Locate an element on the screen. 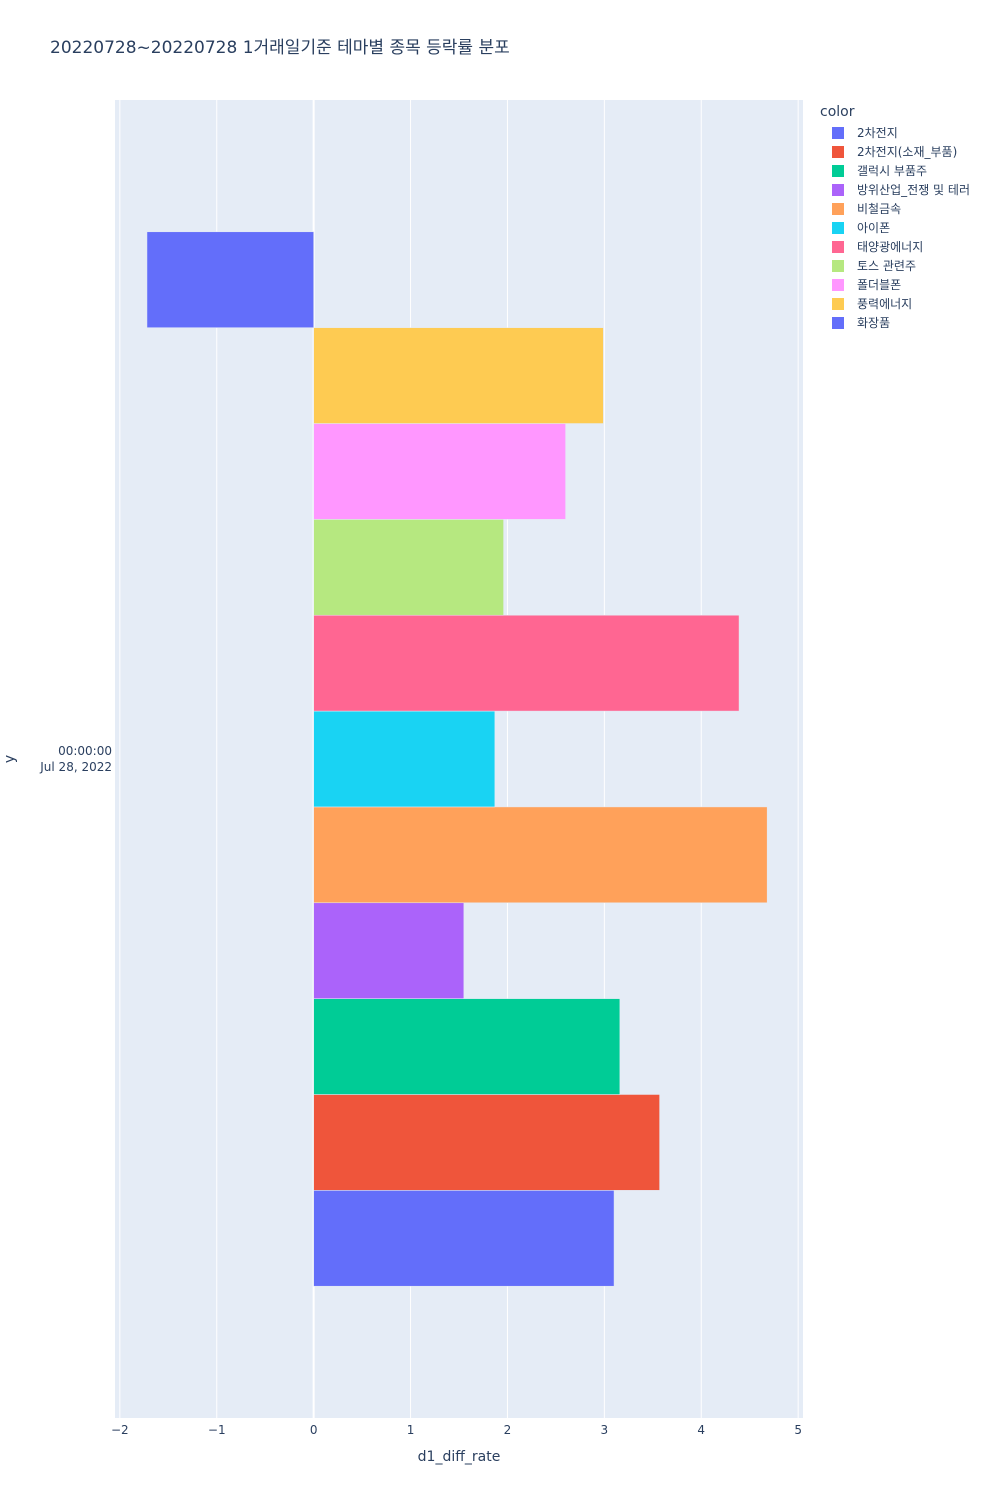 The height and width of the screenshot is (1500, 1000). legend-item: 갤럭시 부품주 is located at coordinates (895, 170).